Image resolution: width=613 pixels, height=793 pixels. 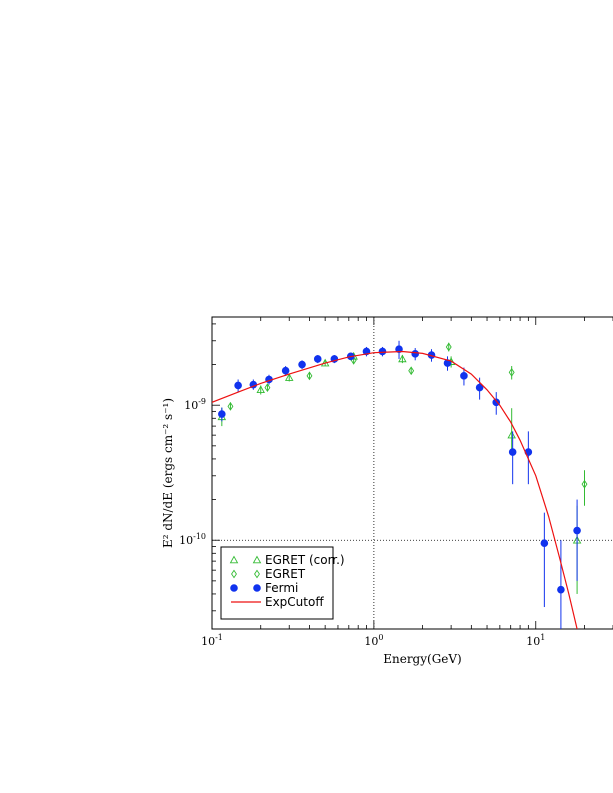 I want to click on legend-entry: EGRET, so click(x=285, y=574).